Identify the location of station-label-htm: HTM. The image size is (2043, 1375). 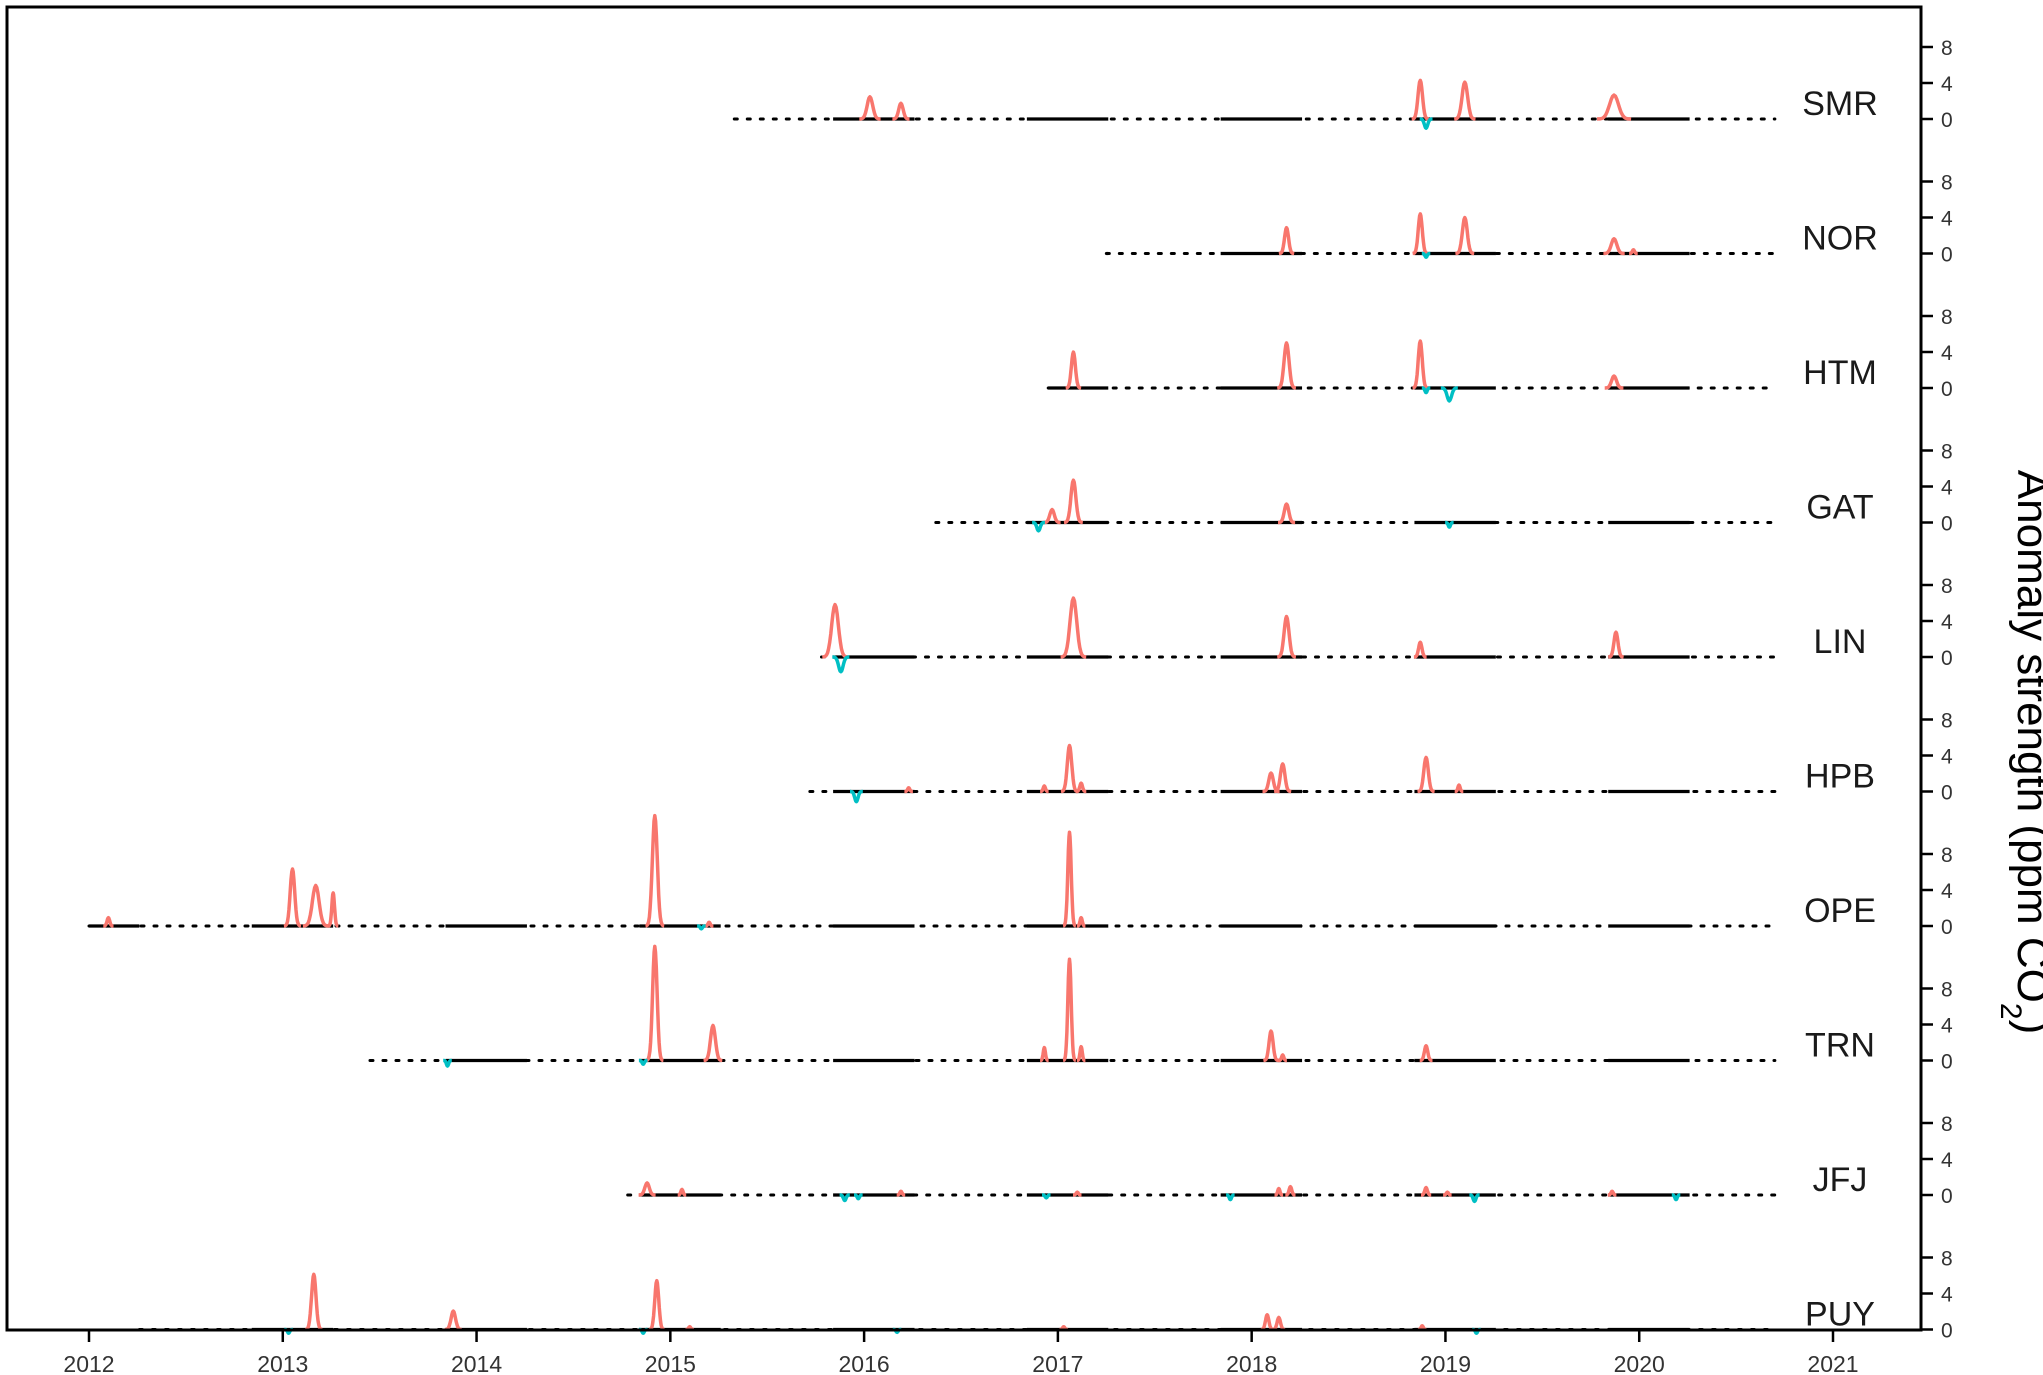
(1840, 373).